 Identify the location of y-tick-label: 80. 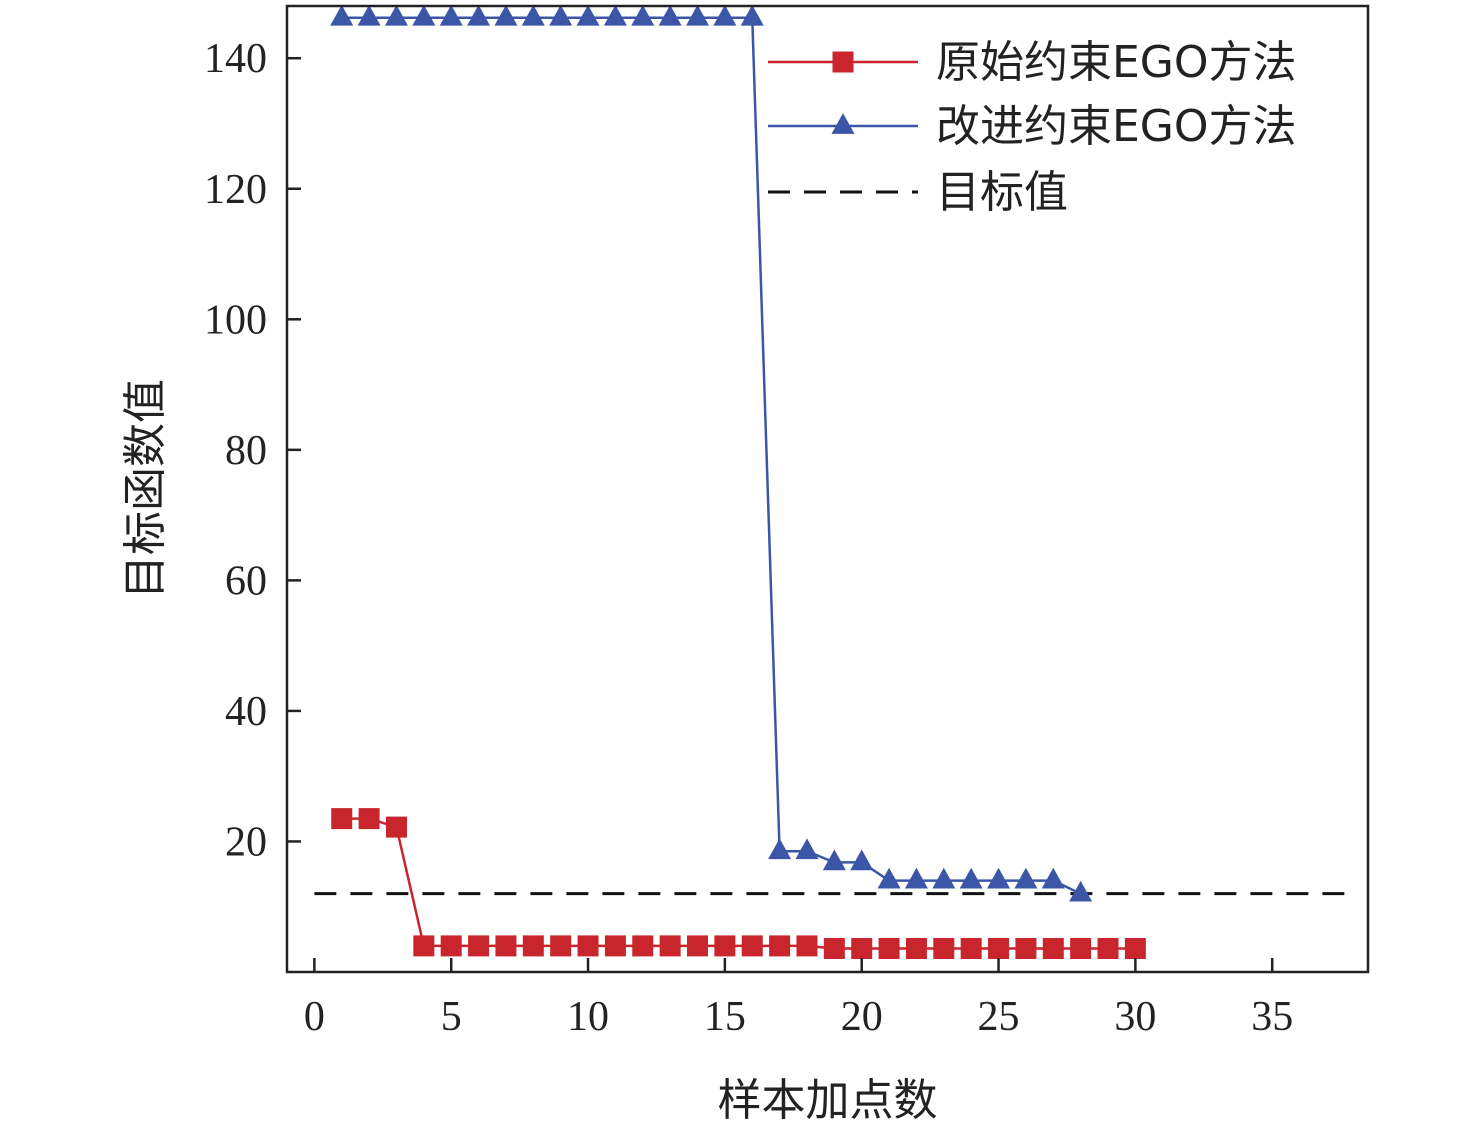
(246, 451).